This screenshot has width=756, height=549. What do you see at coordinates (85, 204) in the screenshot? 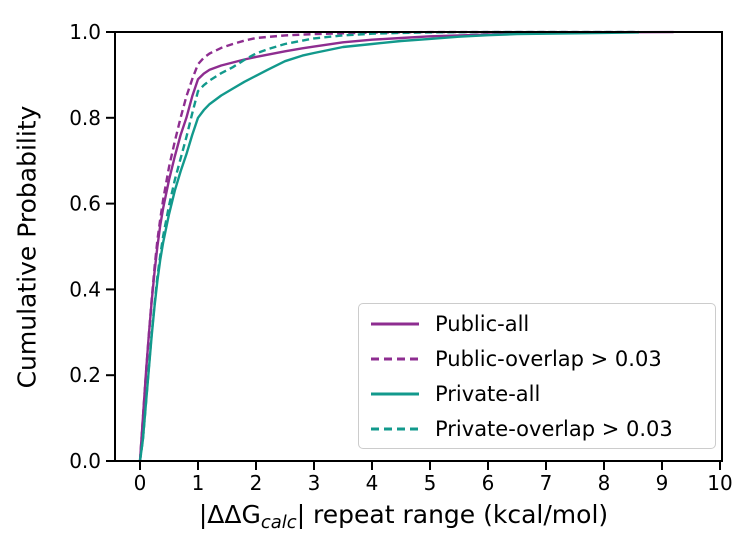
I see `y-tick-label-0.6: 0.6` at bounding box center [85, 204].